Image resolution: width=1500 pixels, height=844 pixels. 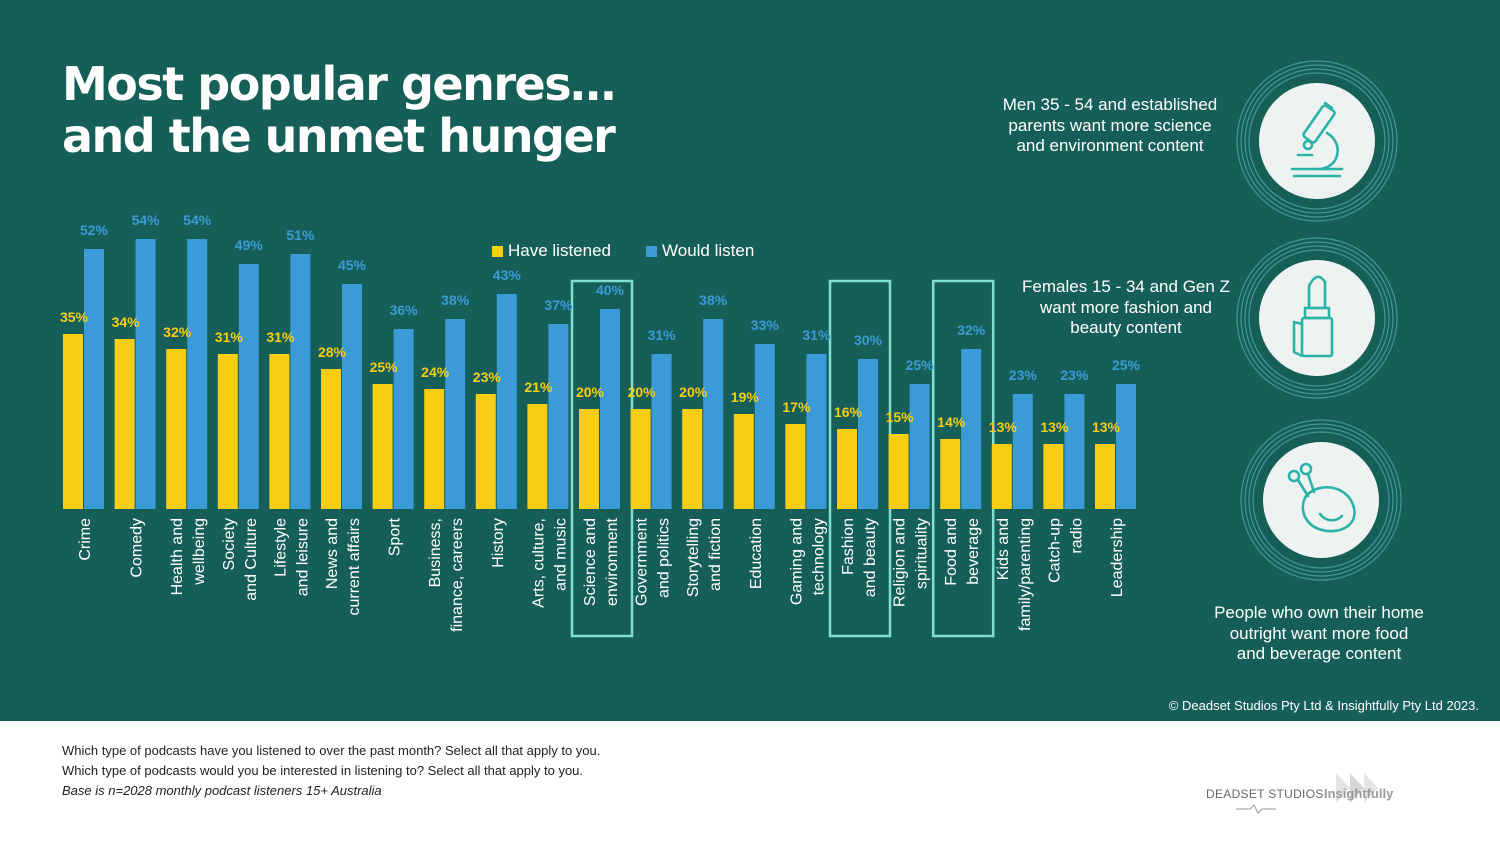 What do you see at coordinates (538, 387) in the screenshot?
I see `data-label-have-listened: 21%` at bounding box center [538, 387].